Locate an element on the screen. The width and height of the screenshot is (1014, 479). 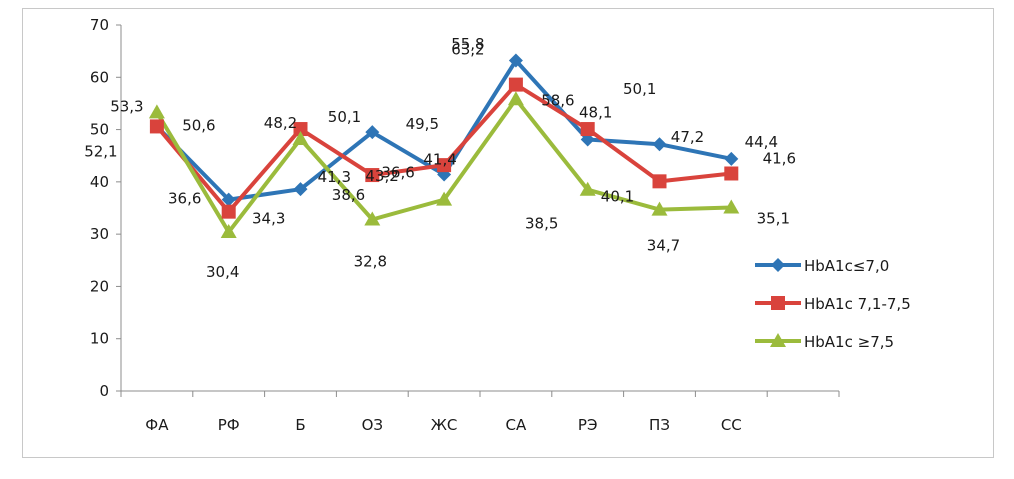
data-label: 43,2 is located at coordinates (381, 176).